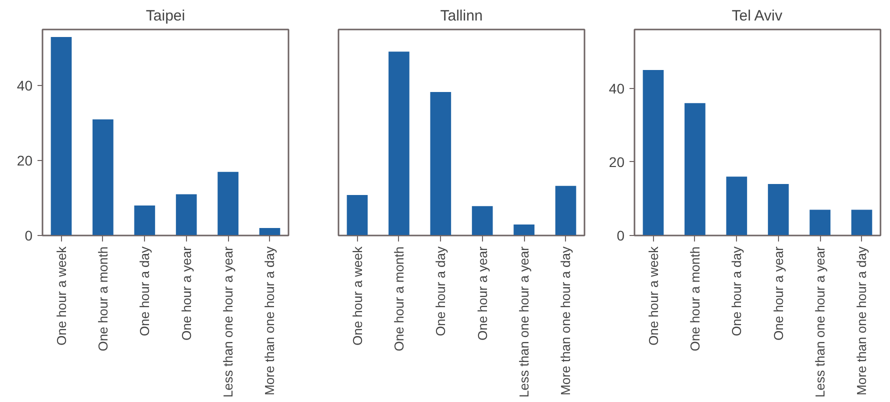 The width and height of the screenshot is (890, 402). What do you see at coordinates (757, 16) in the screenshot?
I see `chart-title: Tel Aviv` at bounding box center [757, 16].